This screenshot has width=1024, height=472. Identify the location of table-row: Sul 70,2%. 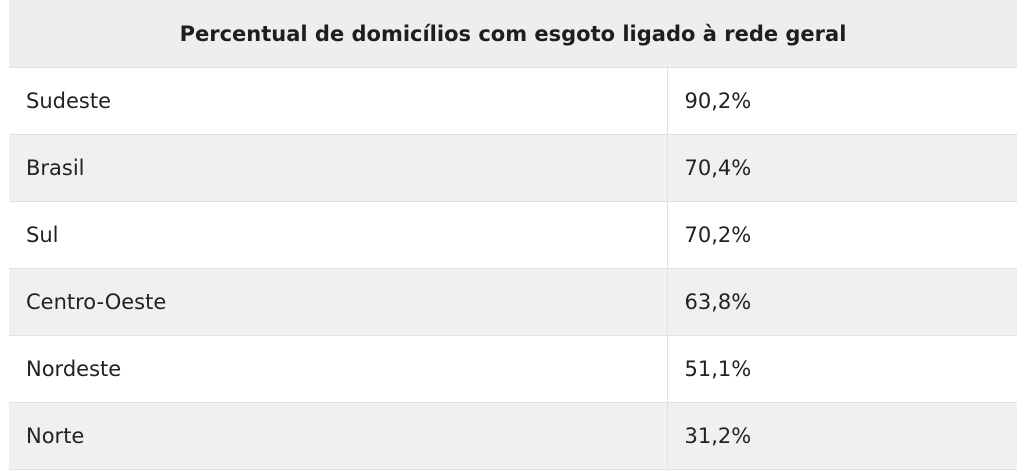
(513, 235).